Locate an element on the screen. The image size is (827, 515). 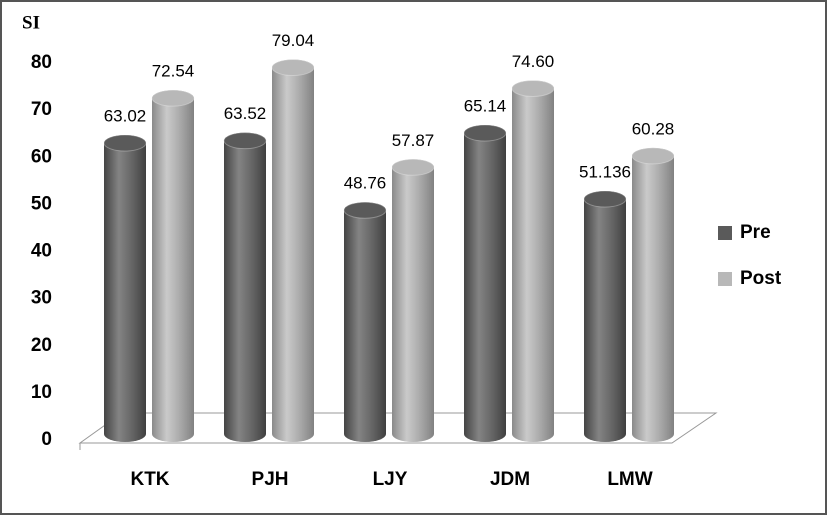
value-label: 63.52 is located at coordinates (245, 113).